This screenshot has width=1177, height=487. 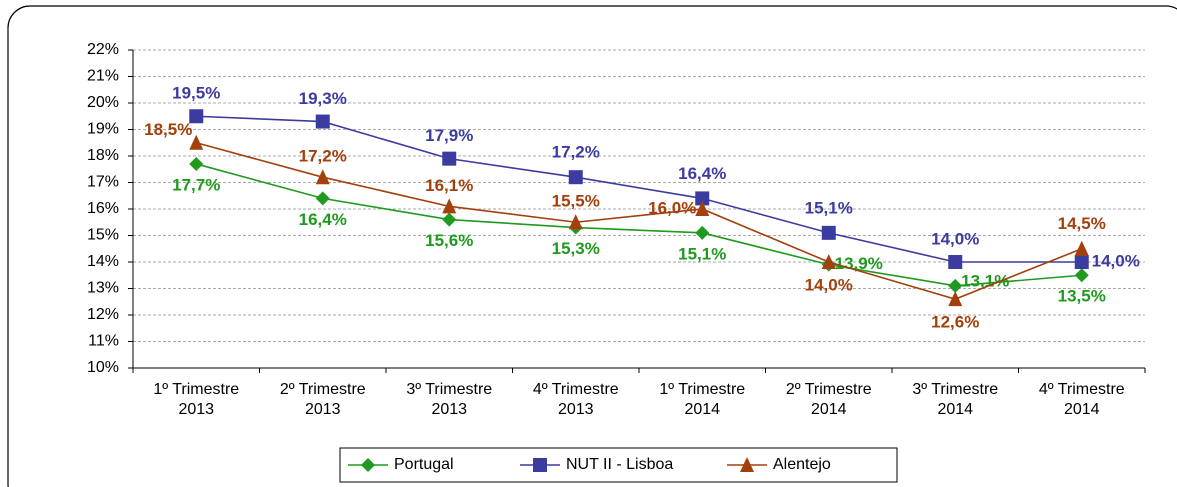 What do you see at coordinates (323, 98) in the screenshot?
I see `data-label: 19,3%` at bounding box center [323, 98].